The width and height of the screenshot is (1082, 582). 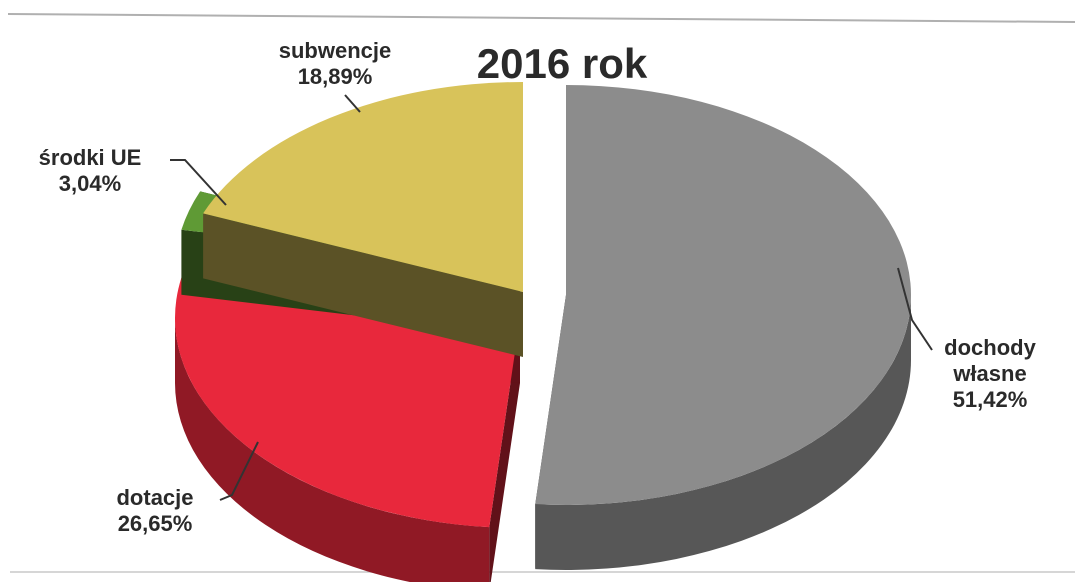 I want to click on data-label-dochody-wlasne: dochody własne 51,42%, so click(x=990, y=373).